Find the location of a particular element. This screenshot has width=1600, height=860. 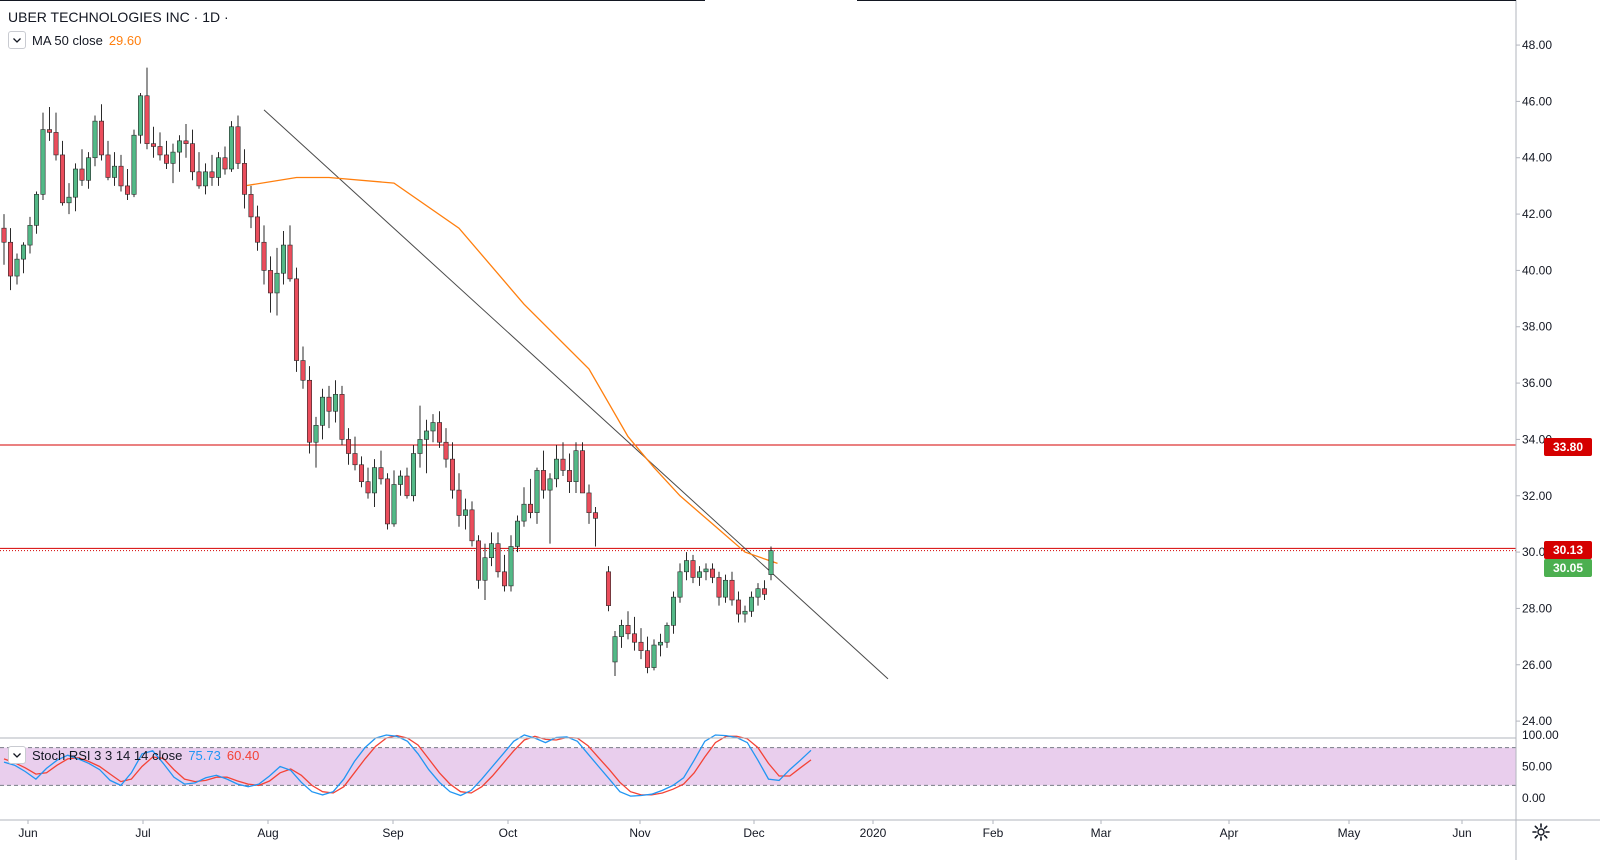

symbol-title: UBER TECHNOLOGIES INC · 1D · is located at coordinates (118, 17).